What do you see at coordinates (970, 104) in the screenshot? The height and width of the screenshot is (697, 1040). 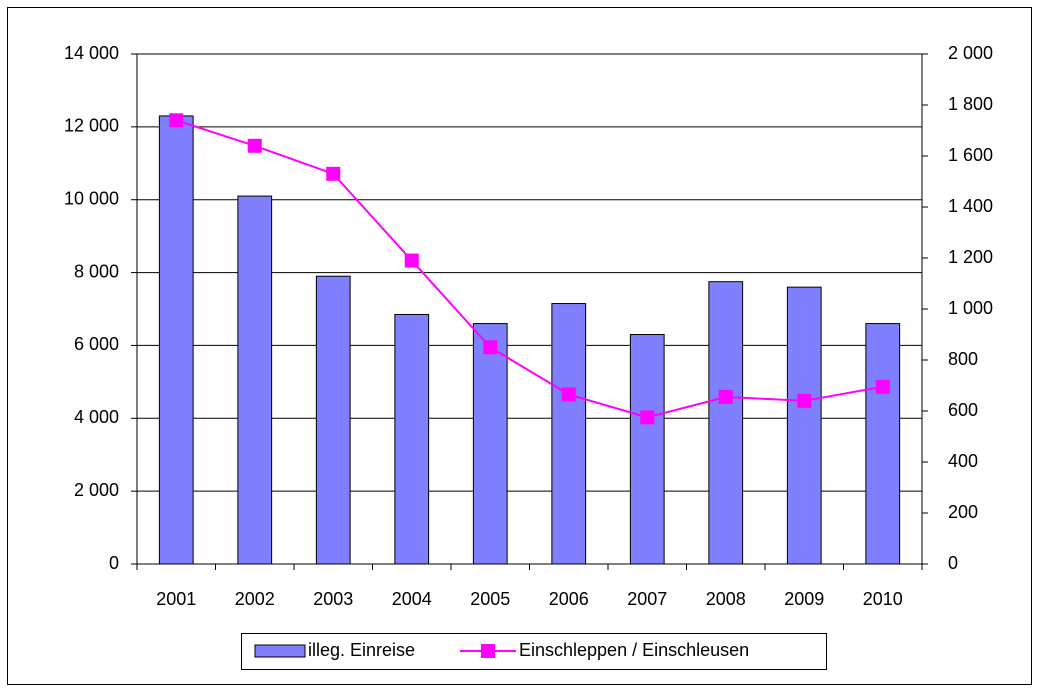 I see `y2-tick-label: 1 800` at bounding box center [970, 104].